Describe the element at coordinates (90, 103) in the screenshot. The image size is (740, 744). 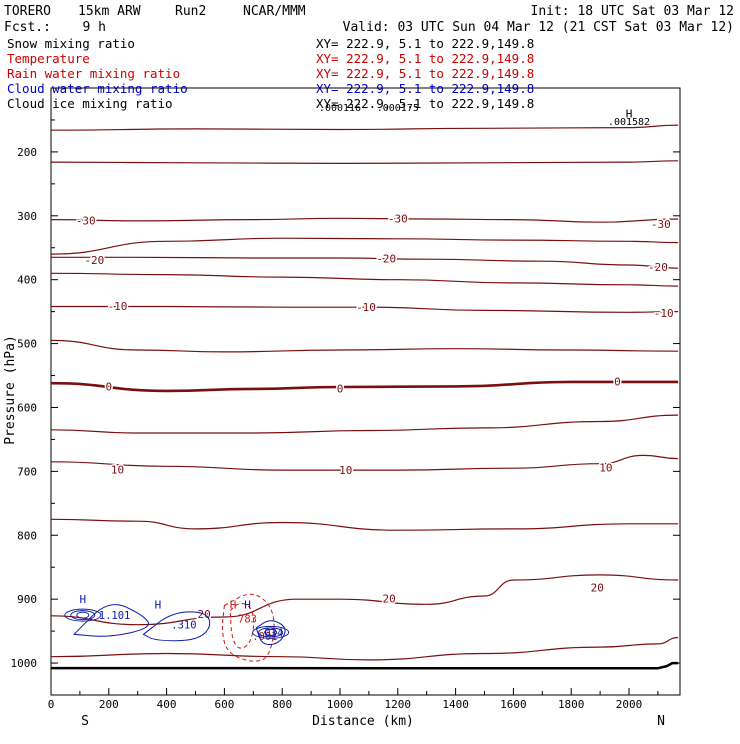
I see `legend-cloud-ice-label: Cloud ice mixing ratio` at that location.